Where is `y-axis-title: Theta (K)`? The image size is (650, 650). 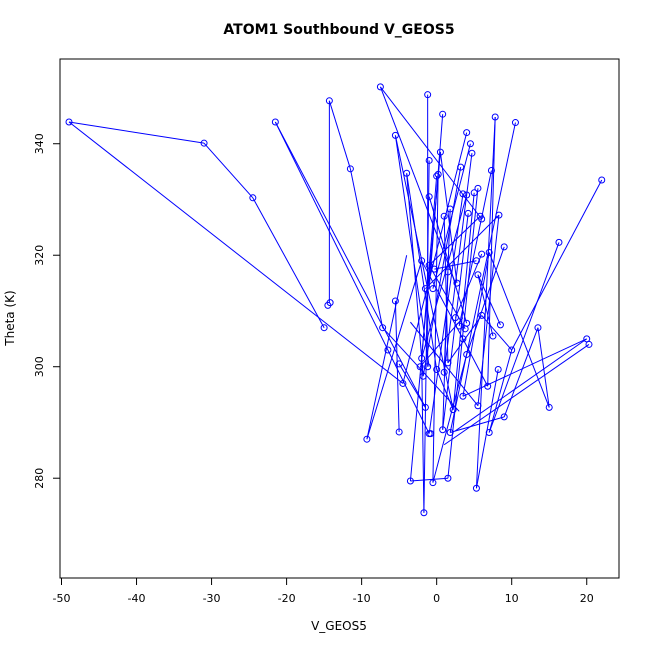
y-axis-title: Theta (K) is located at coordinates (10, 318).